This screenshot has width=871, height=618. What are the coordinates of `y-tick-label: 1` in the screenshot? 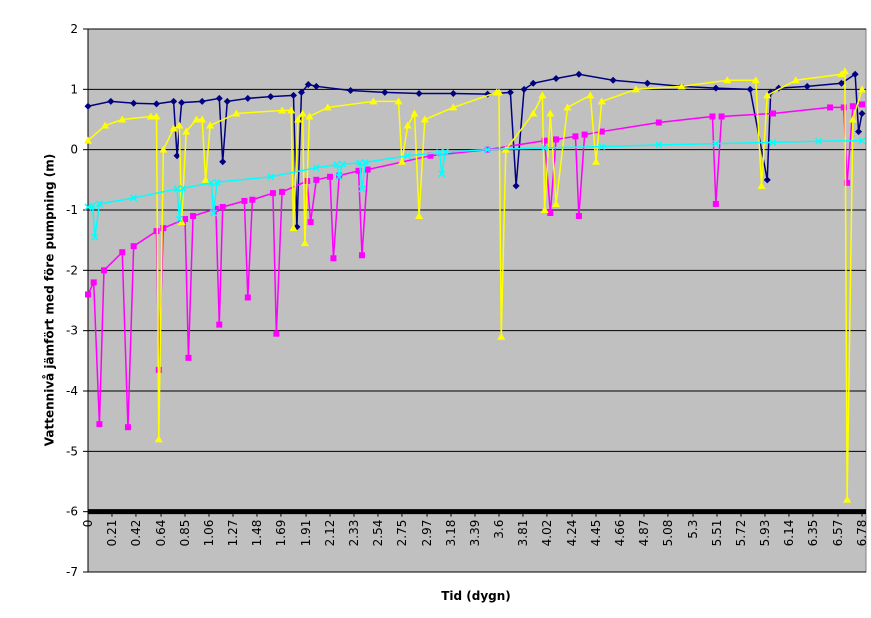 It's located at (74, 89).